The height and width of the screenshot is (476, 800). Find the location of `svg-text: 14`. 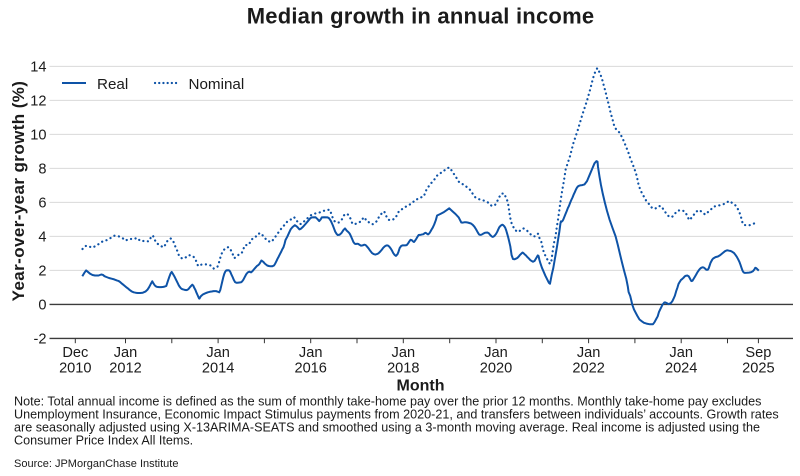

svg-text: 14 is located at coordinates (38, 67).